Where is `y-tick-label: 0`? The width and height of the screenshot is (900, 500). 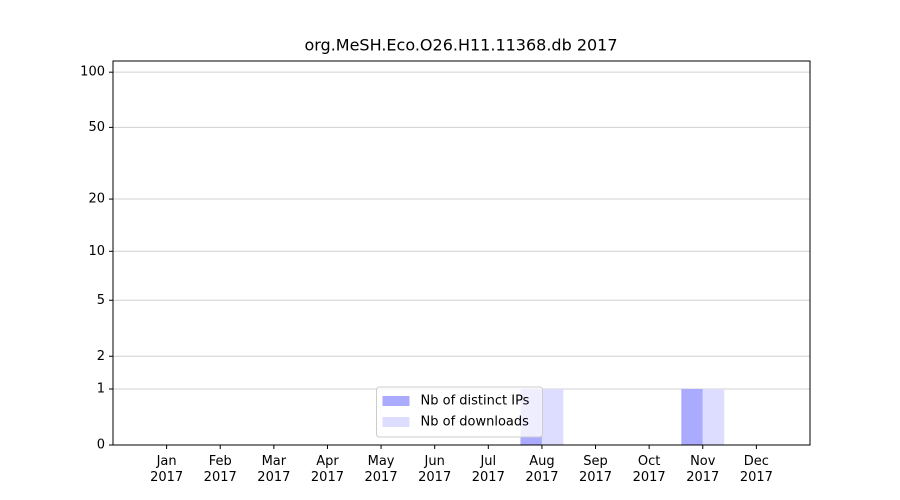 y-tick-label: 0 is located at coordinates (101, 445).